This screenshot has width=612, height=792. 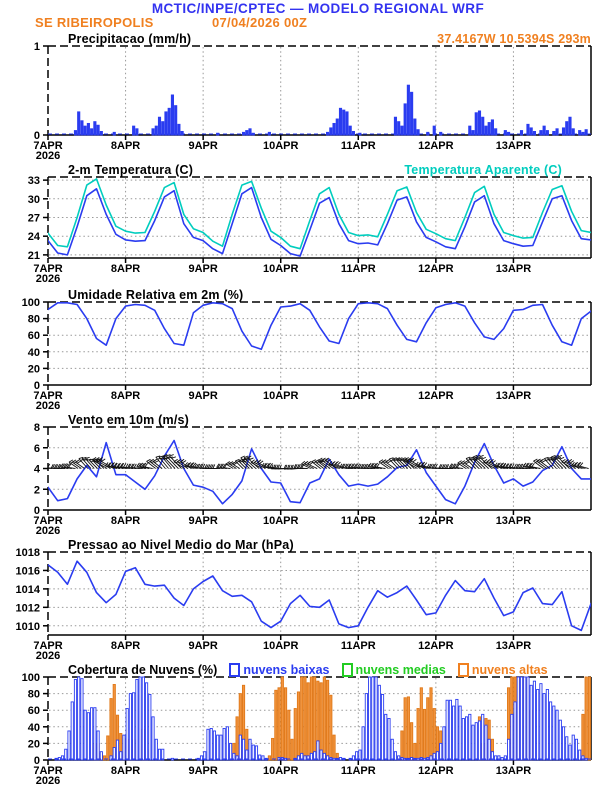 I want to click on high-clouds-swatch-icon, so click(x=463, y=670).